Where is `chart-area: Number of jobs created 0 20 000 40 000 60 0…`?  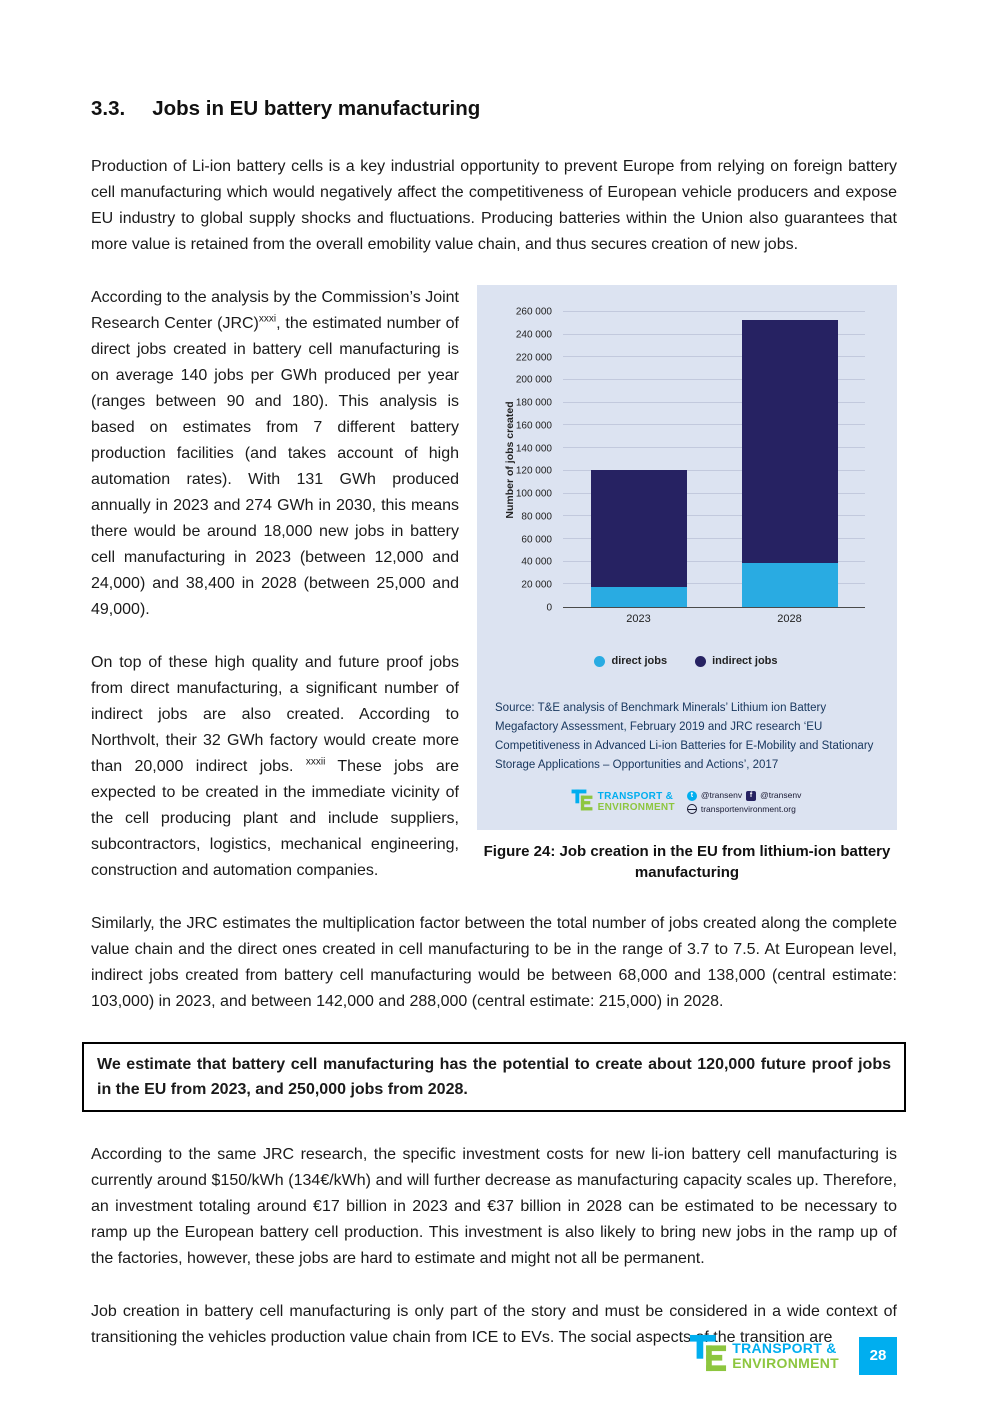 chart-area: Number of jobs created 0 20 000 40 000 60 0… is located at coordinates (686, 460).